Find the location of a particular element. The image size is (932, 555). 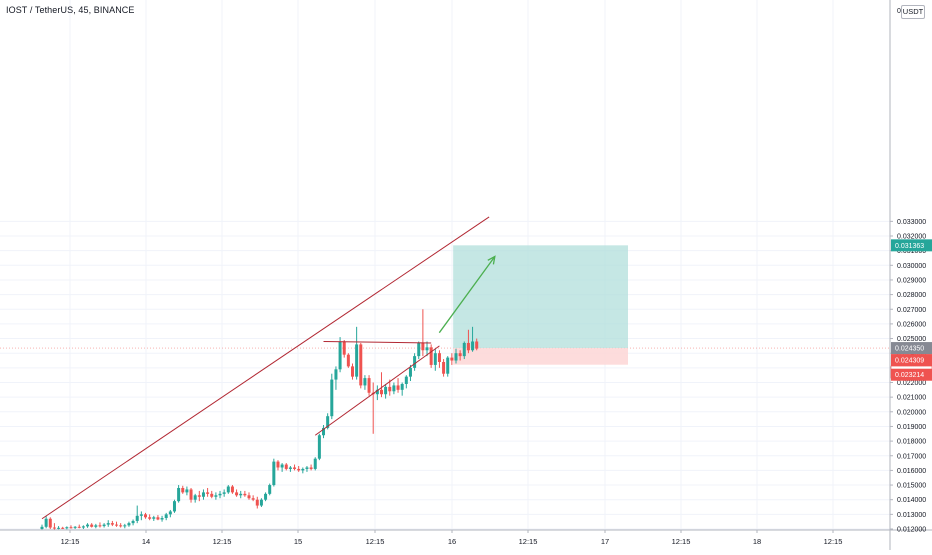

channel-lower-trendline is located at coordinates (377, 390).